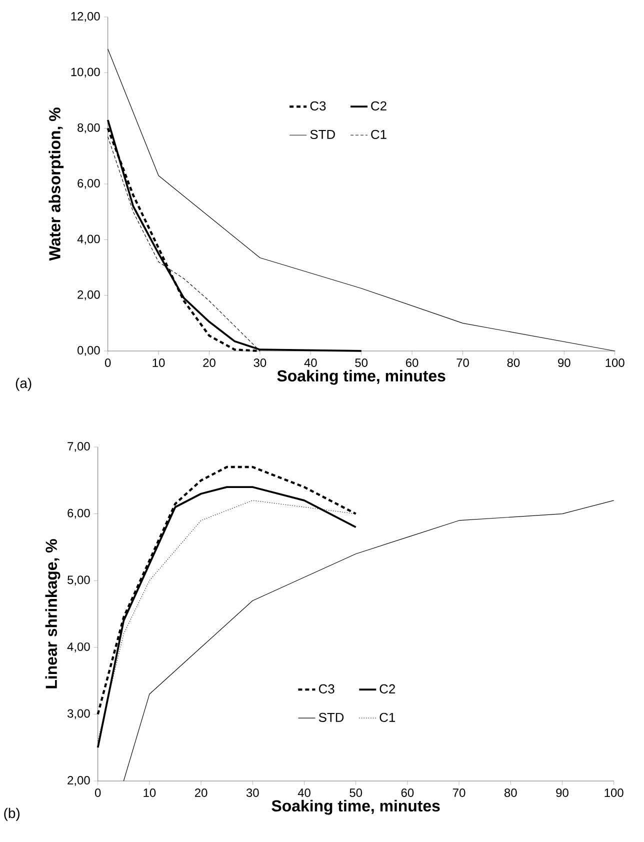 The image size is (644, 842). What do you see at coordinates (12, 814) in the screenshot?
I see `text: (b)` at bounding box center [12, 814].